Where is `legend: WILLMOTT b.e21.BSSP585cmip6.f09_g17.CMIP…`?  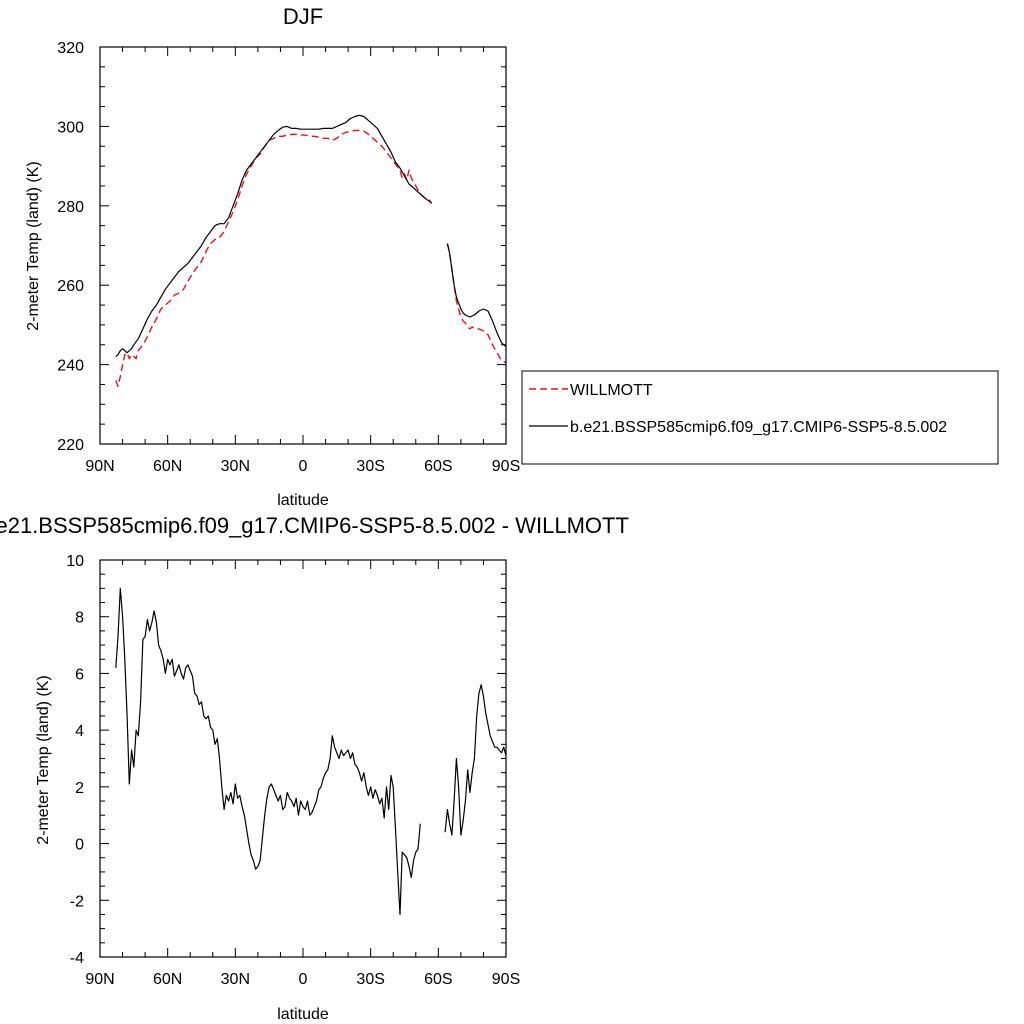 legend: WILLMOTT b.e21.BSSP585cmip6.f09_g17.CMIP… is located at coordinates (760, 417).